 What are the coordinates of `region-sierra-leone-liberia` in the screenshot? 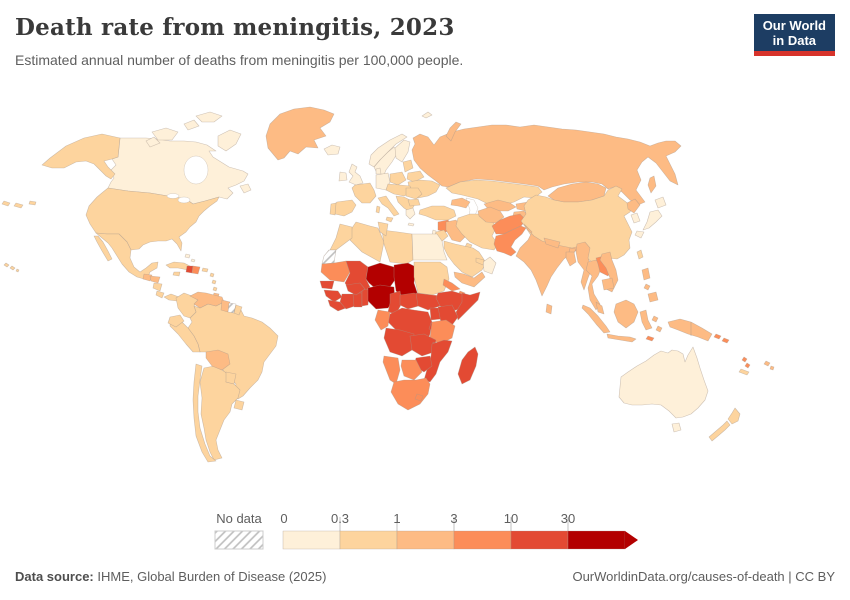 It's located at (337, 305).